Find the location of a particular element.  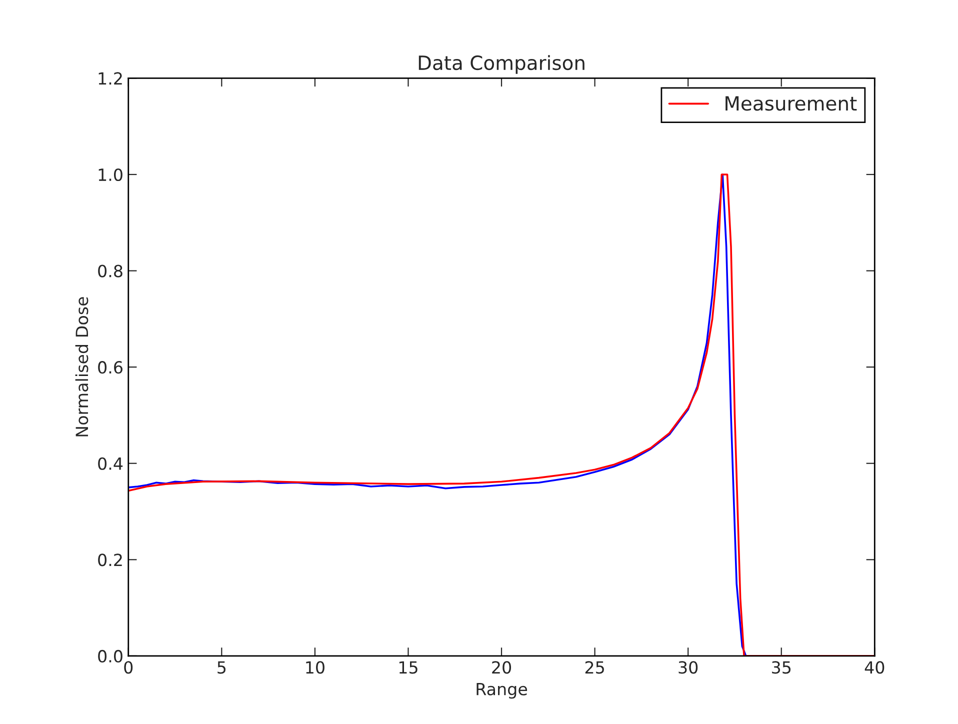

x-tick-label: 35 is located at coordinates (781, 667).